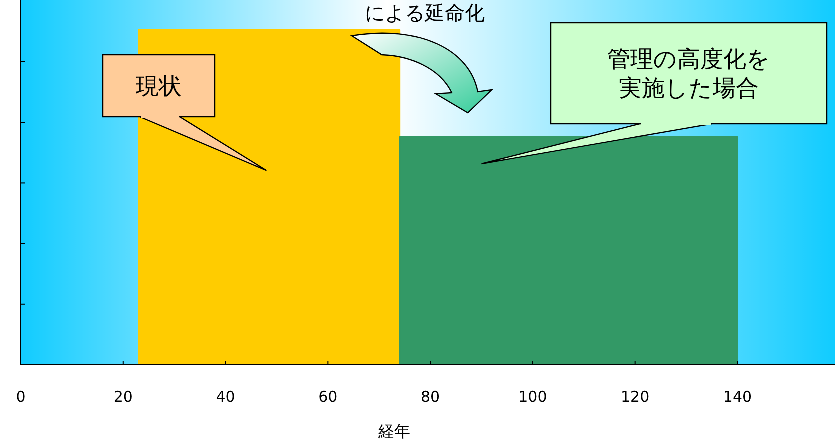 This screenshot has width=835, height=444. What do you see at coordinates (533, 397) in the screenshot?
I see `xtick: 100` at bounding box center [533, 397].